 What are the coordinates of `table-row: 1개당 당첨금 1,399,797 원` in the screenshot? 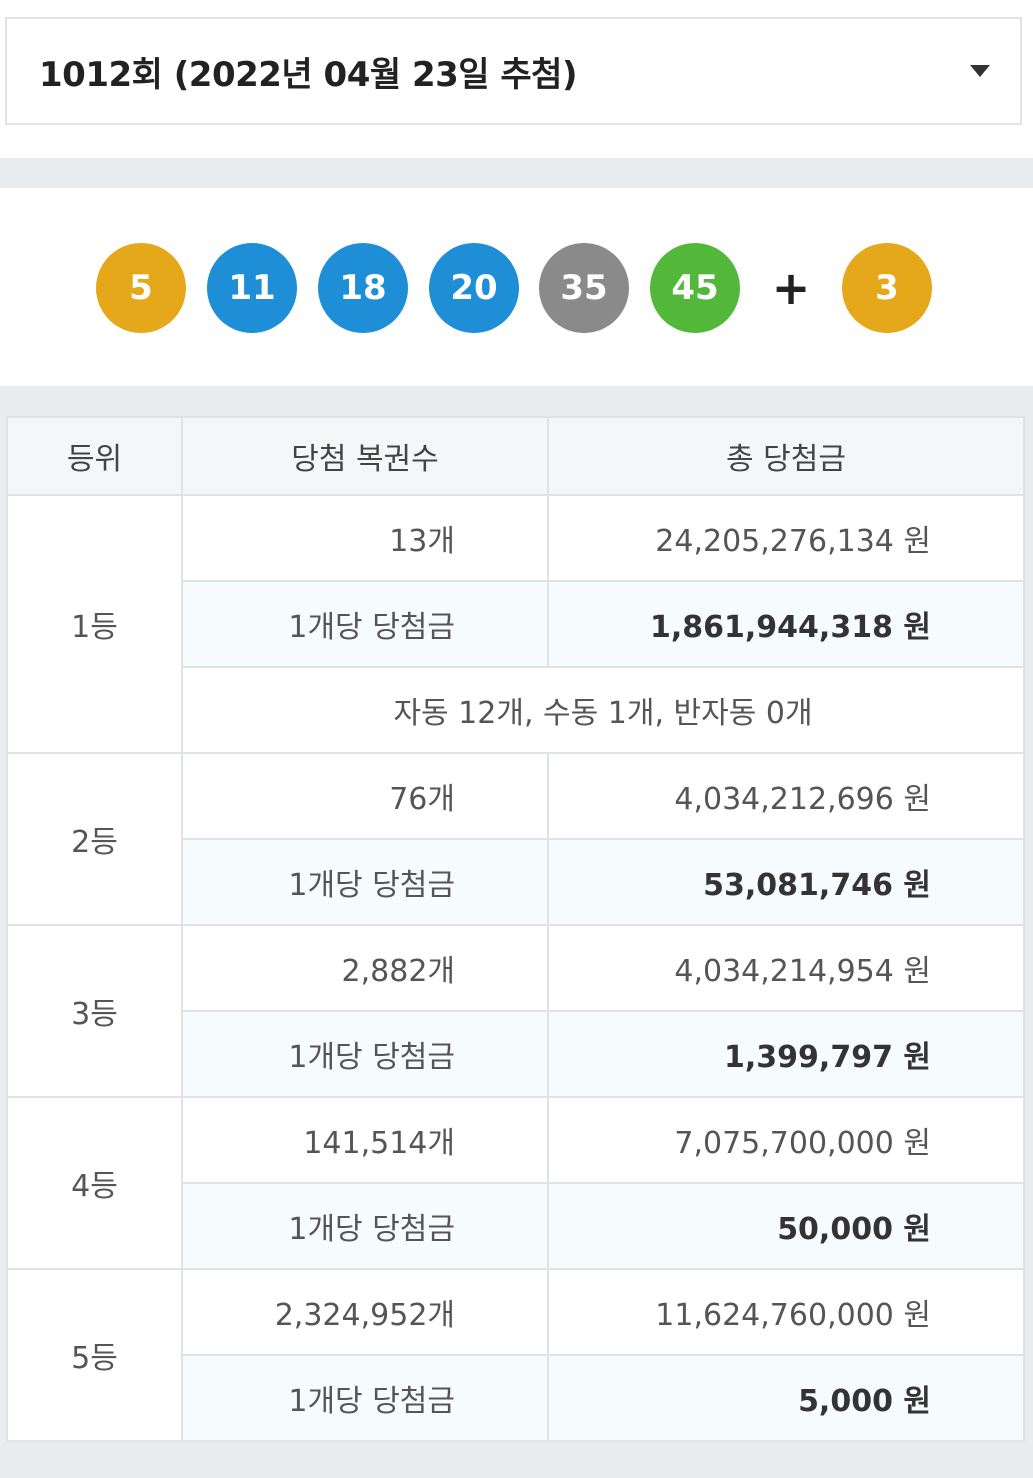 It's located at (516, 1054).